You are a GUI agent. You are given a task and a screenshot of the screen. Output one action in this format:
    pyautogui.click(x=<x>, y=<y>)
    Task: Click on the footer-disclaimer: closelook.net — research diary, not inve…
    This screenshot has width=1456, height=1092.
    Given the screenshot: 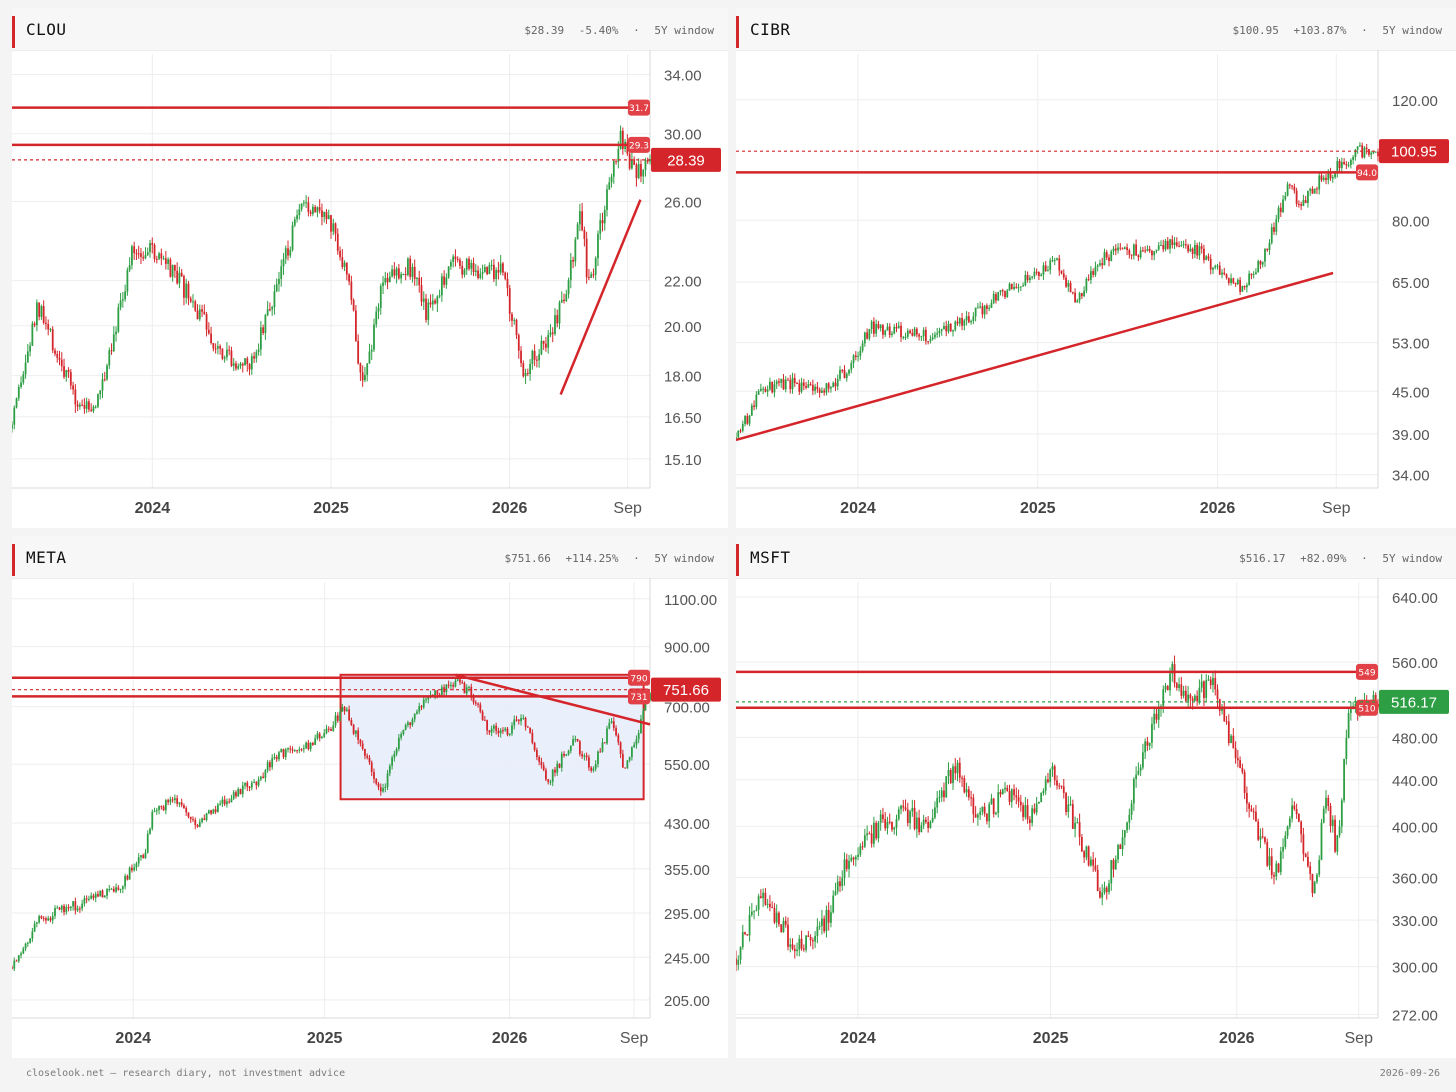 What is the action you would take?
    pyautogui.click(x=186, y=1073)
    